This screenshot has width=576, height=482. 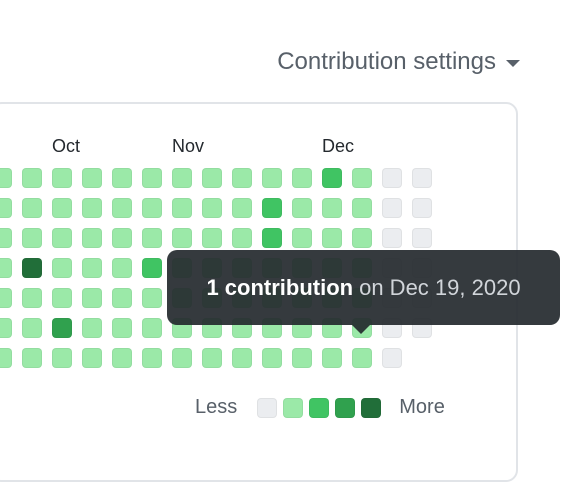 What do you see at coordinates (66, 146) in the screenshot?
I see `month-label-oct: Oct` at bounding box center [66, 146].